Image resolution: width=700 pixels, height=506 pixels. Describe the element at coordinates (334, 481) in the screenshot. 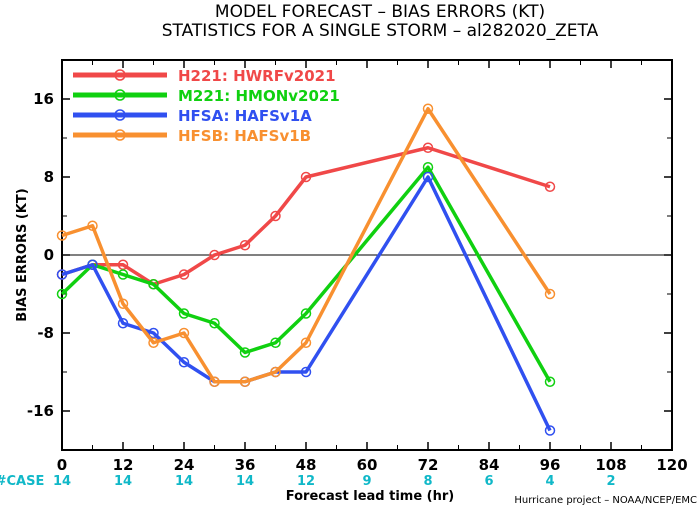

I see `case-counts: 14 14 14 14 12 9 8 6 4 2` at that location.